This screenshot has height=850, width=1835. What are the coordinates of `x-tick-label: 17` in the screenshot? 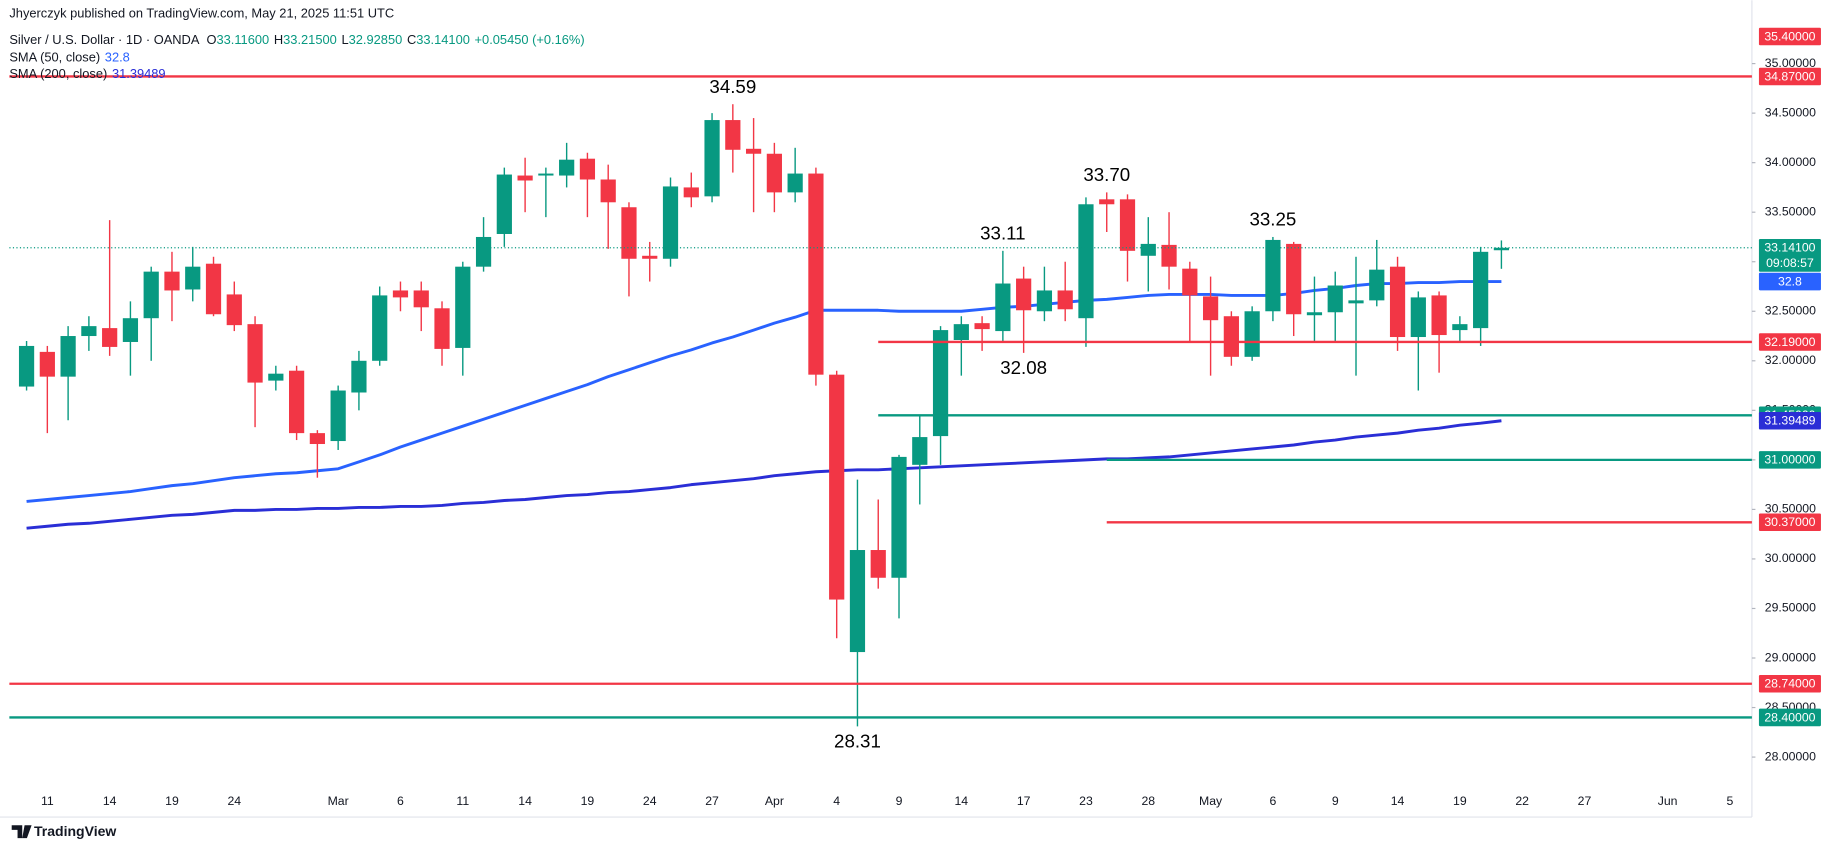 It's located at (1024, 801).